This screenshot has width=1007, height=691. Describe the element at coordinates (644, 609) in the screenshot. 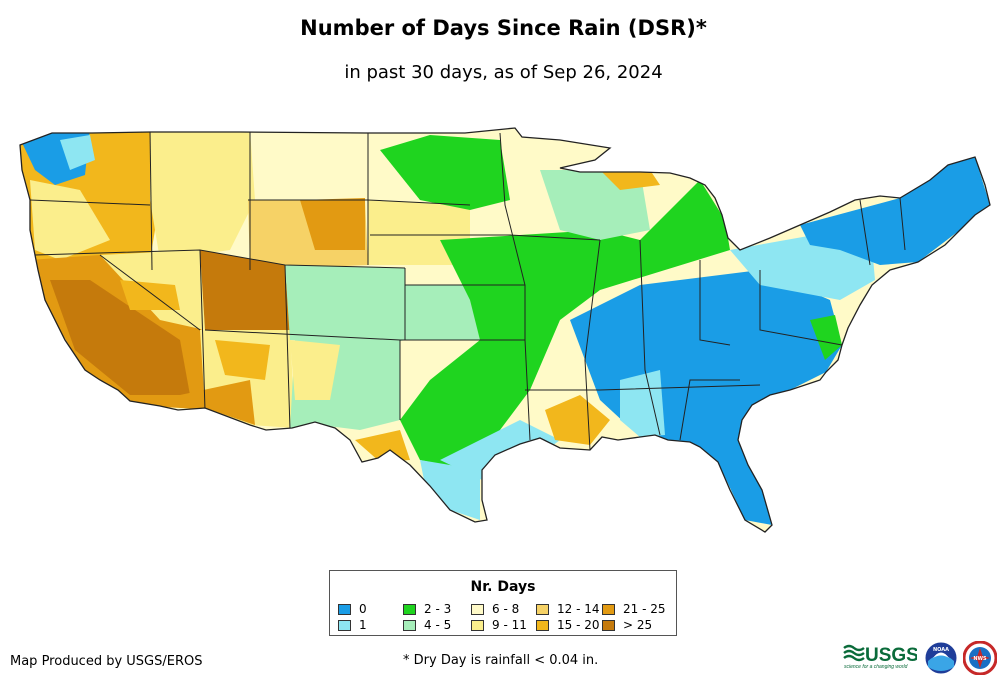

I see `legend-label: 21 - 25` at that location.